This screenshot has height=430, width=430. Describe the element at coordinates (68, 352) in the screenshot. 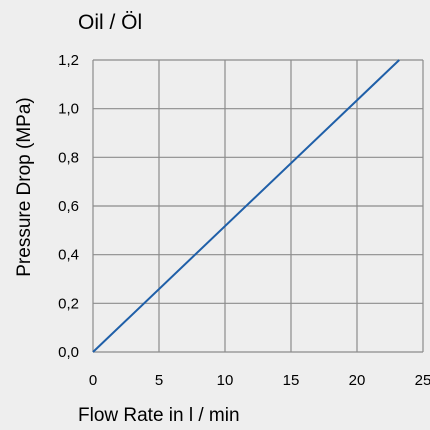

I see `y-tick-label-0: 0,0` at that location.